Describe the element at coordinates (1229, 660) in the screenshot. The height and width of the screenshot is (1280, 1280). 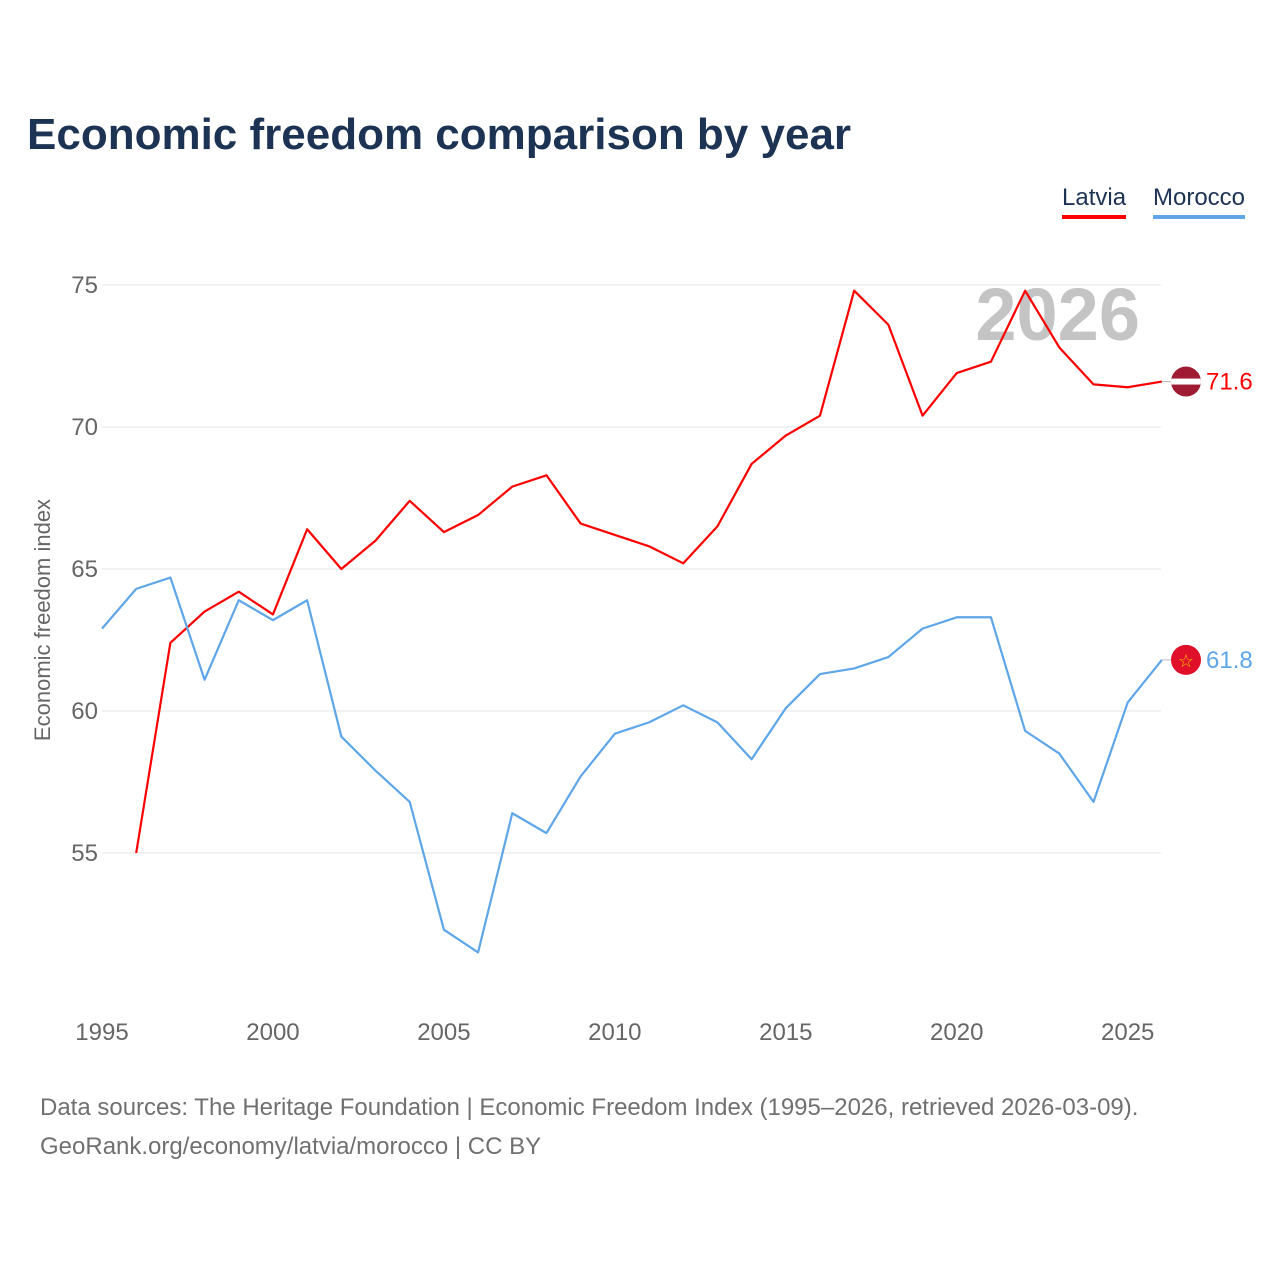
I see `end-value-label: 61.8` at that location.